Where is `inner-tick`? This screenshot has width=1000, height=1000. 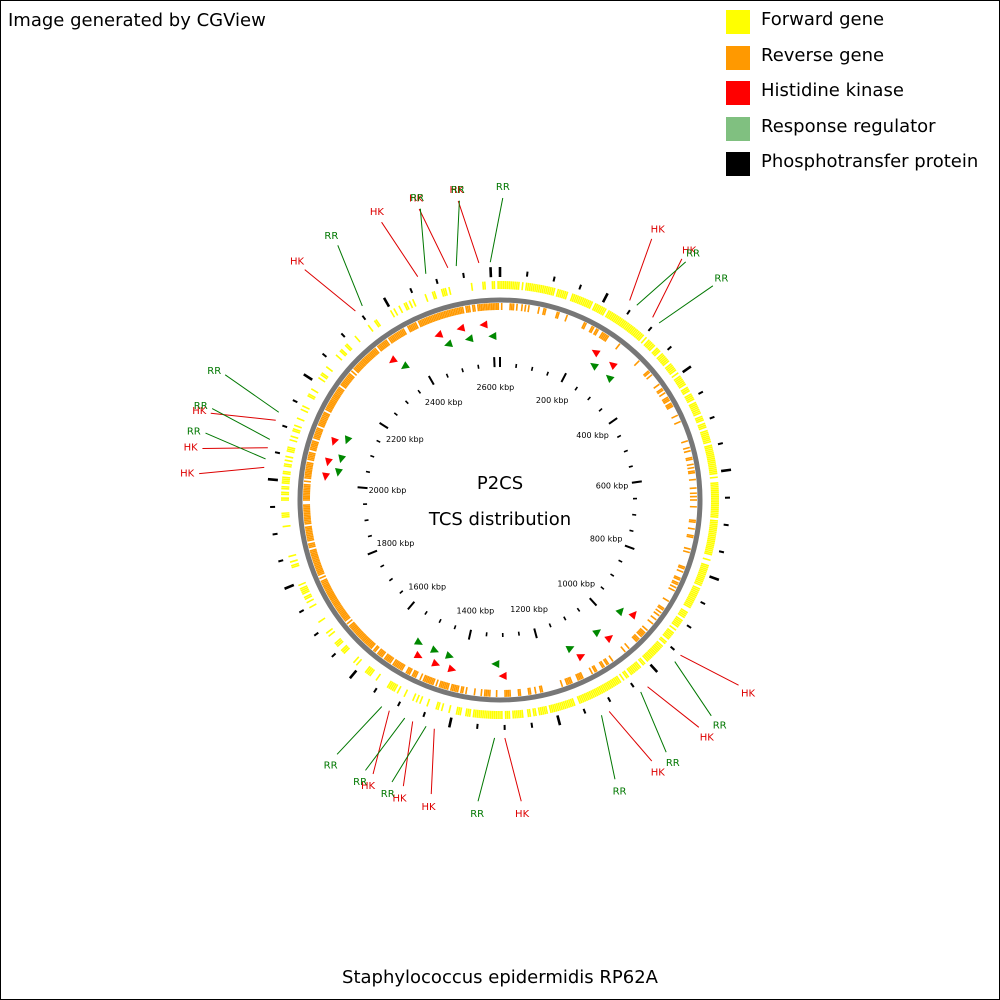
inner-tick is located at coordinates (455, 627).